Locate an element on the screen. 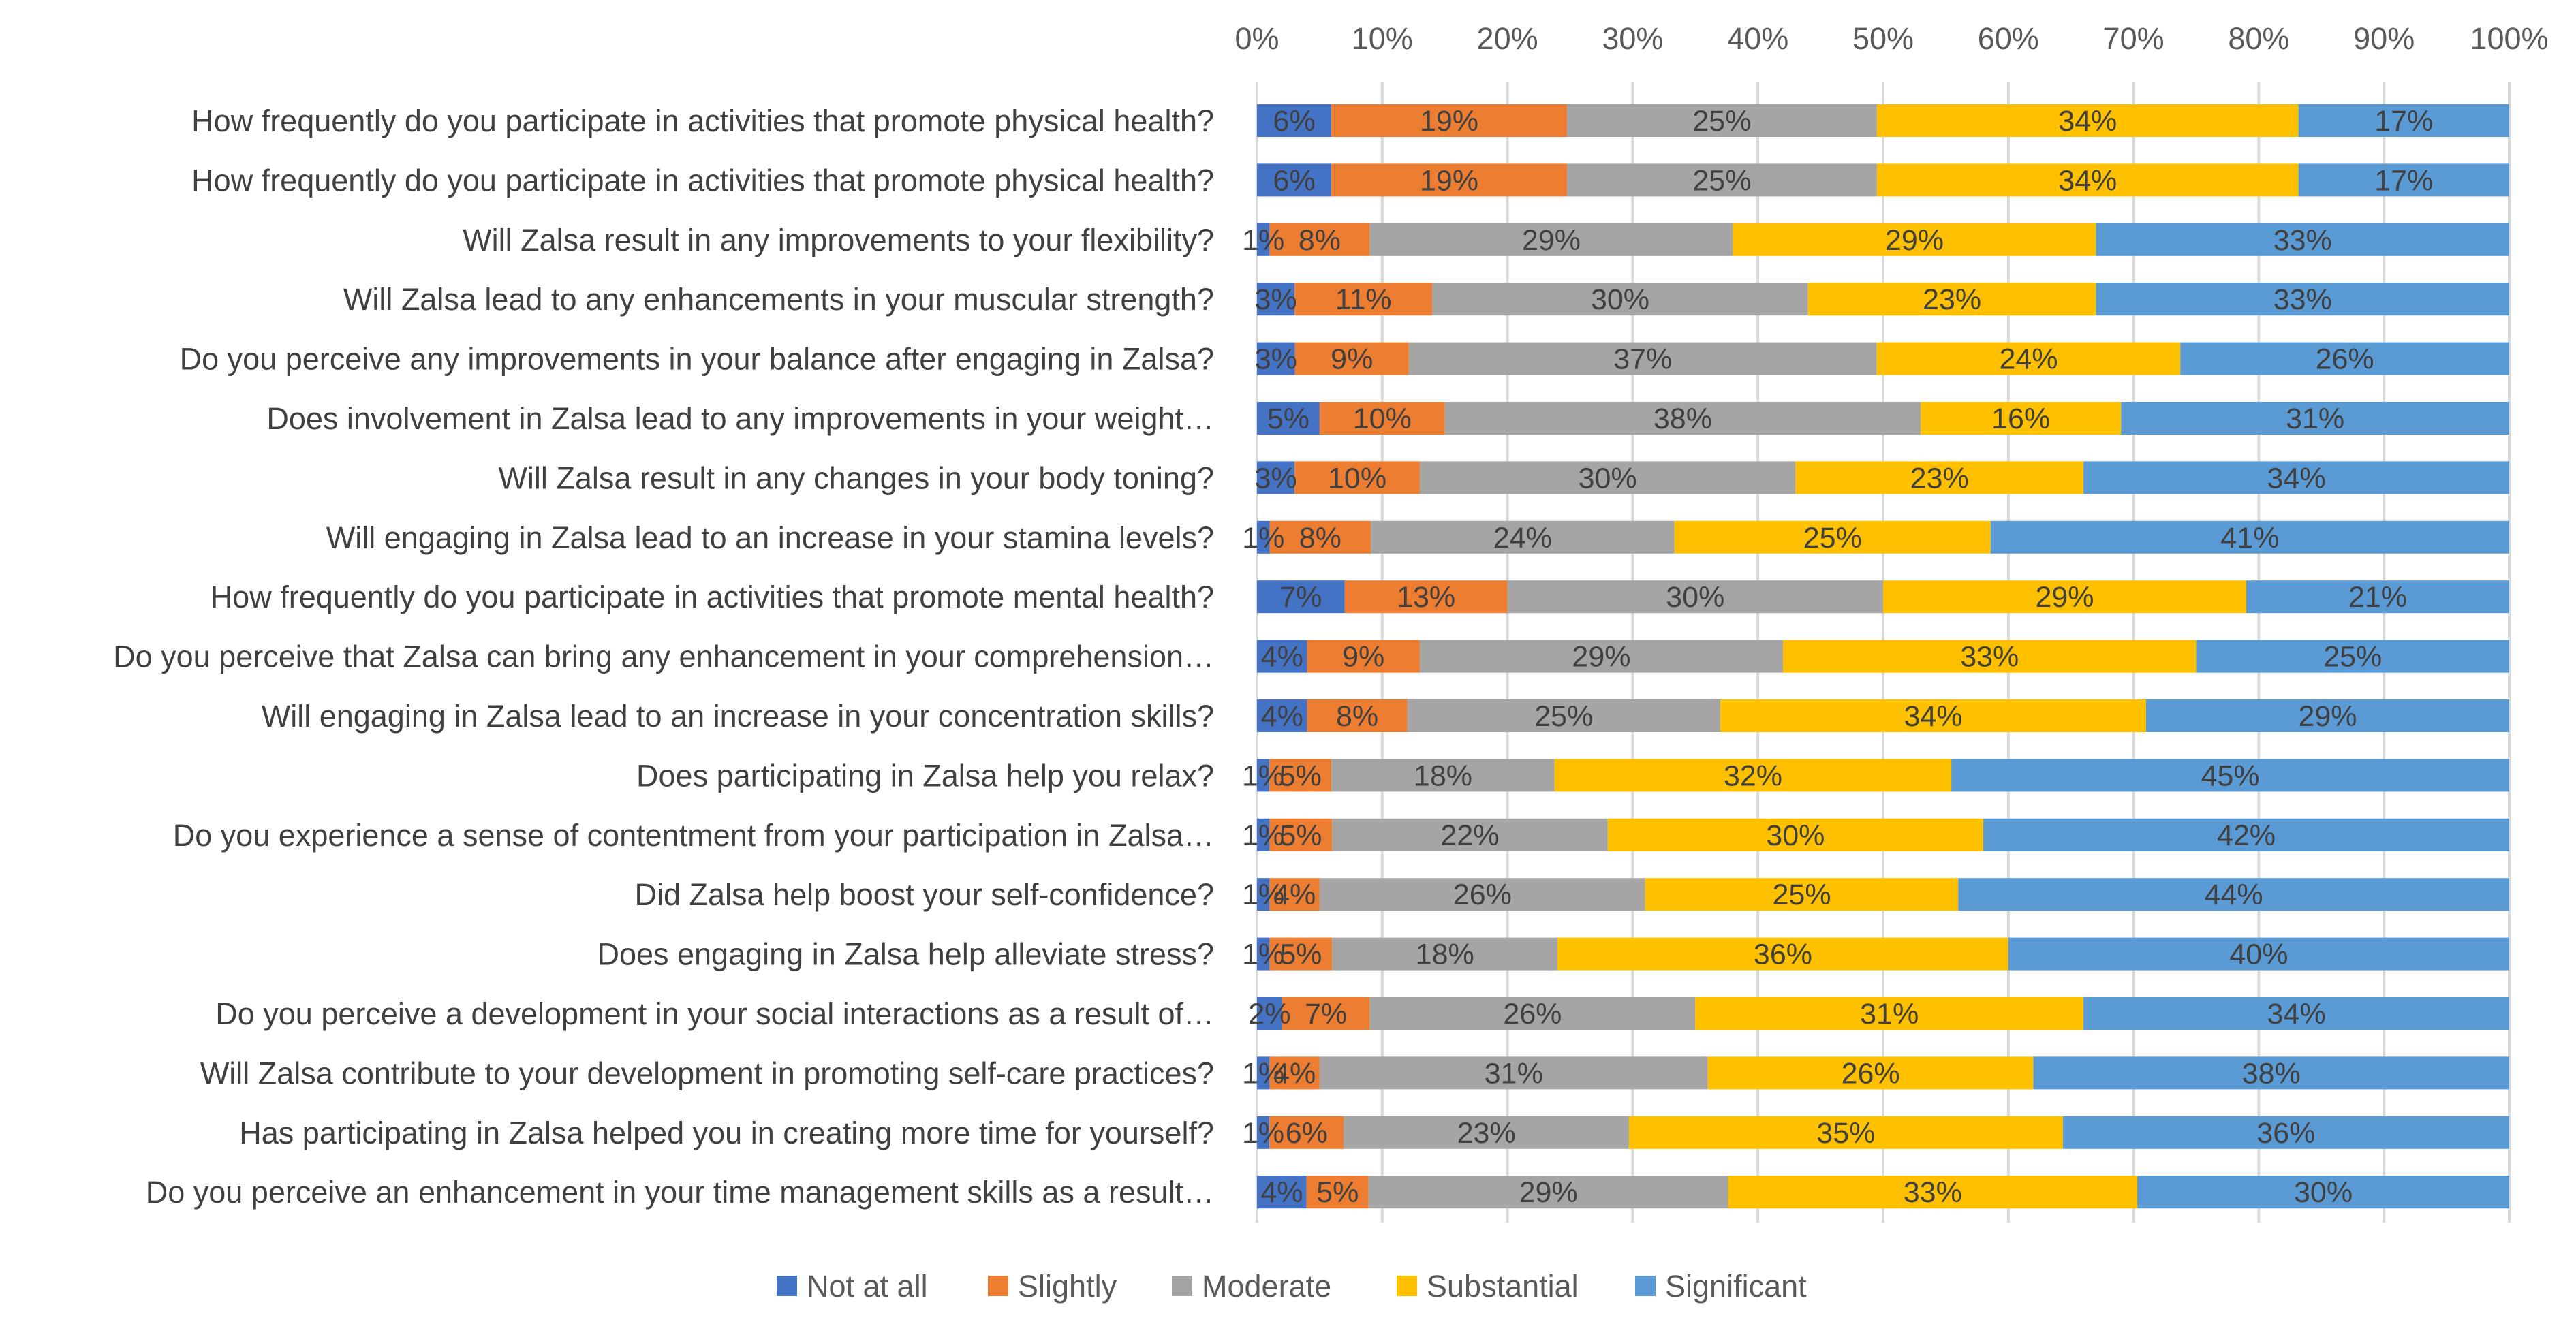  x-tick-label: 100% is located at coordinates (2509, 39).